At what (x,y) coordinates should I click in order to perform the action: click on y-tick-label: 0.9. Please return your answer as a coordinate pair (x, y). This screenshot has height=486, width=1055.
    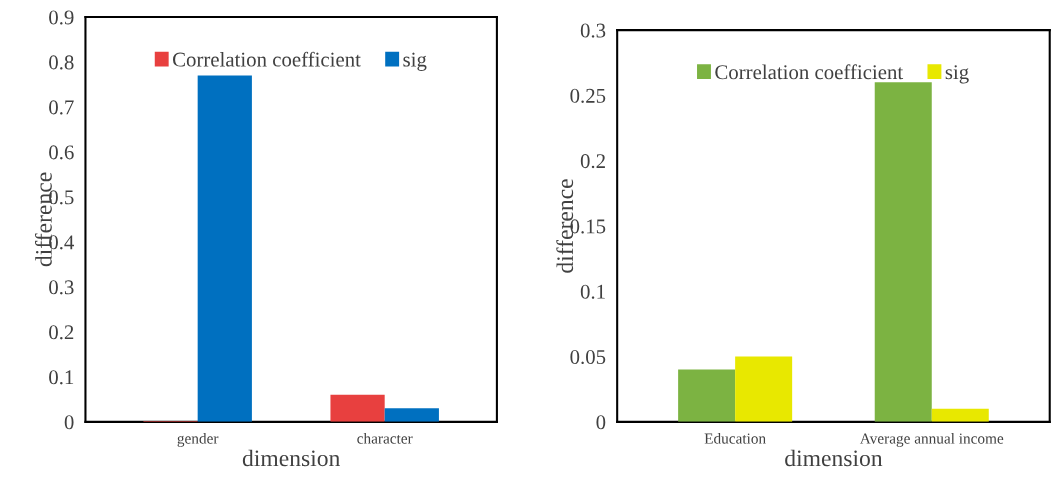
    Looking at the image, I should click on (61, 17).